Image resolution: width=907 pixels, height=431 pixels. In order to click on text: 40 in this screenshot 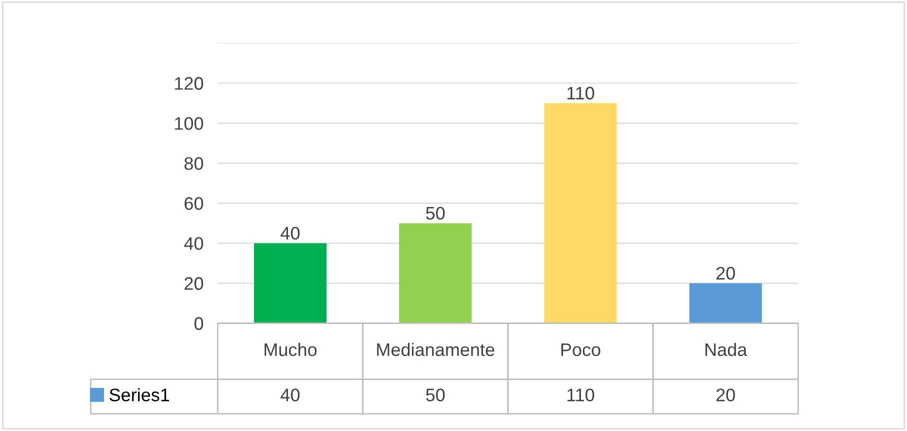, I will do `click(290, 395)`.